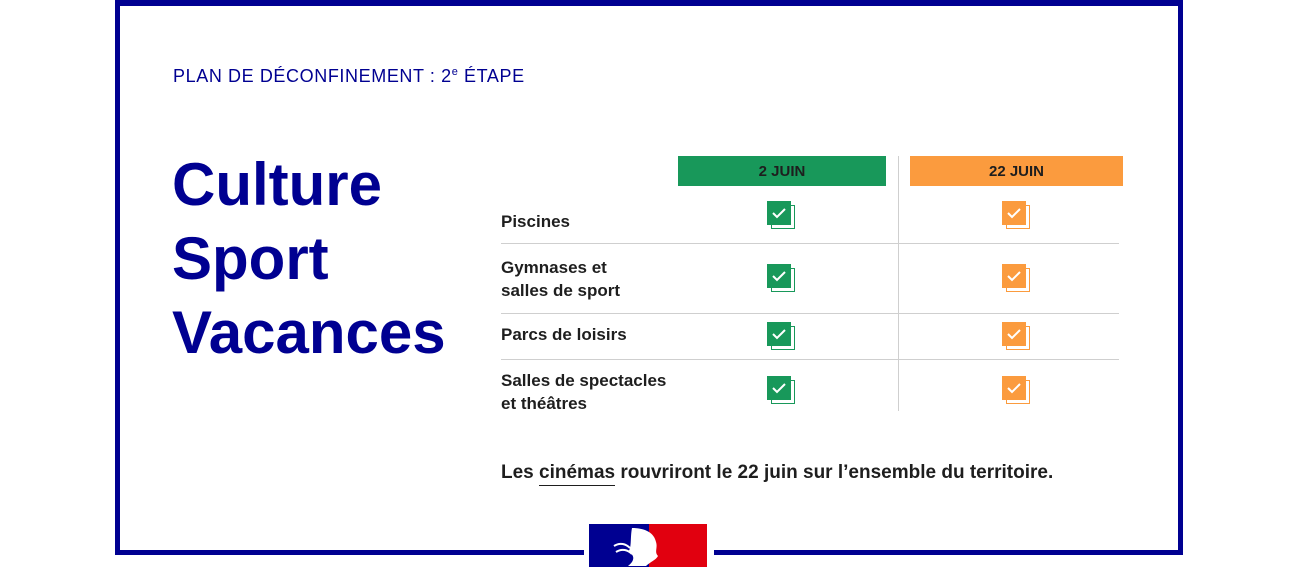 This screenshot has height=570, width=1300. I want to click on column-header-22-juin: 22 JUIN, so click(1016, 171).